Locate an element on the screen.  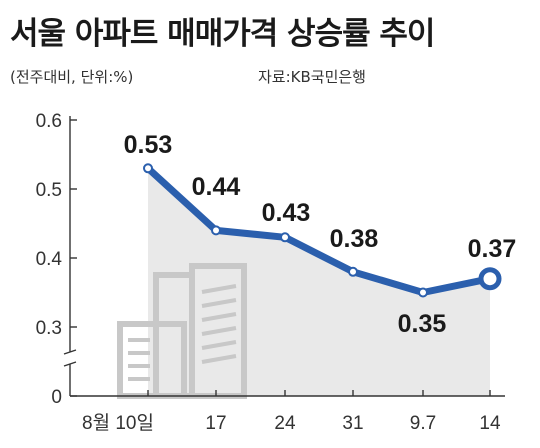
x-tick-label: 24 is located at coordinates (285, 423).